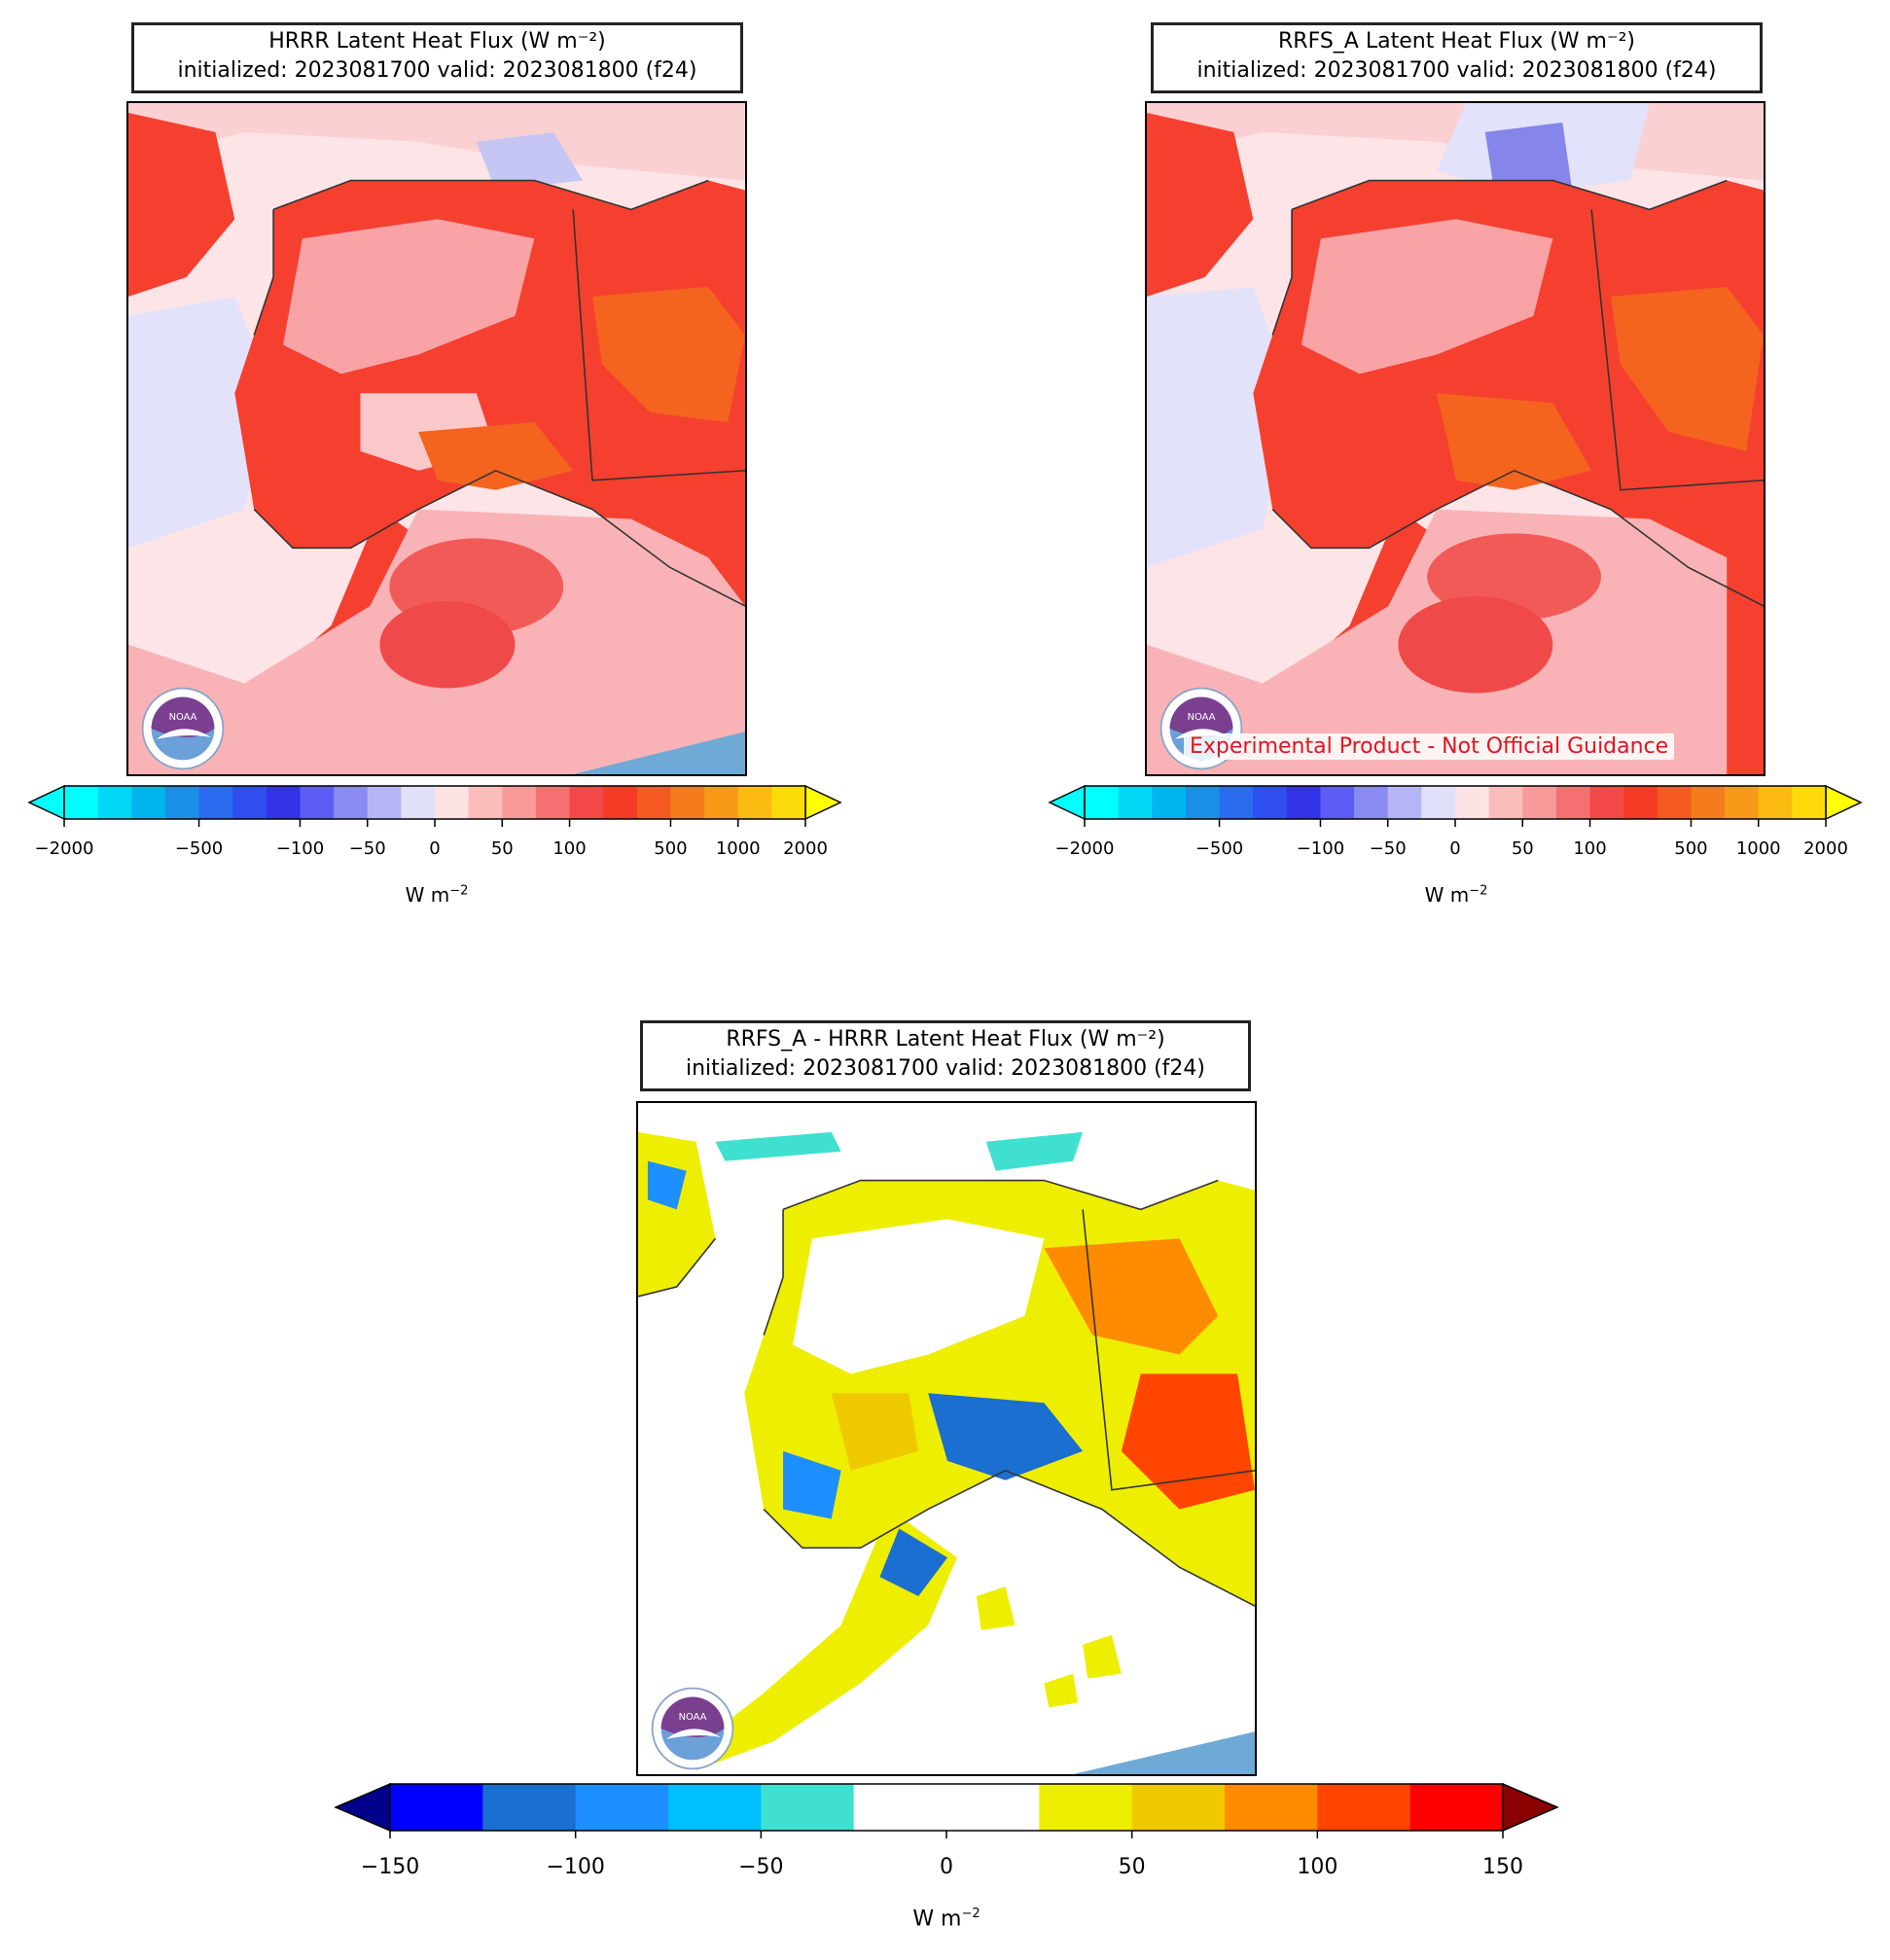 This screenshot has height=1960, width=1890. I want to click on hrrr-title: HRRR Latent Heat Flux (W m⁻²), so click(437, 41).